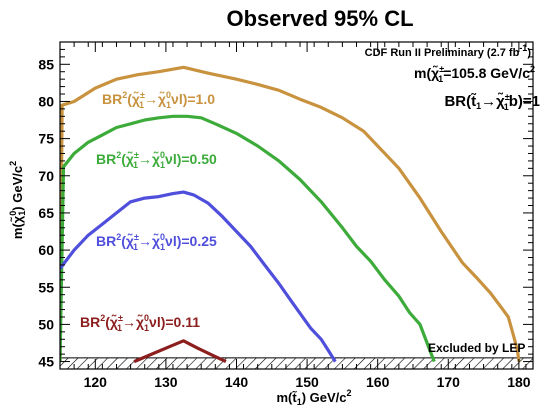  Describe the element at coordinates (17, 200) in the screenshot. I see `y-axis-label: m(χ̃01) GeV/c2` at that location.